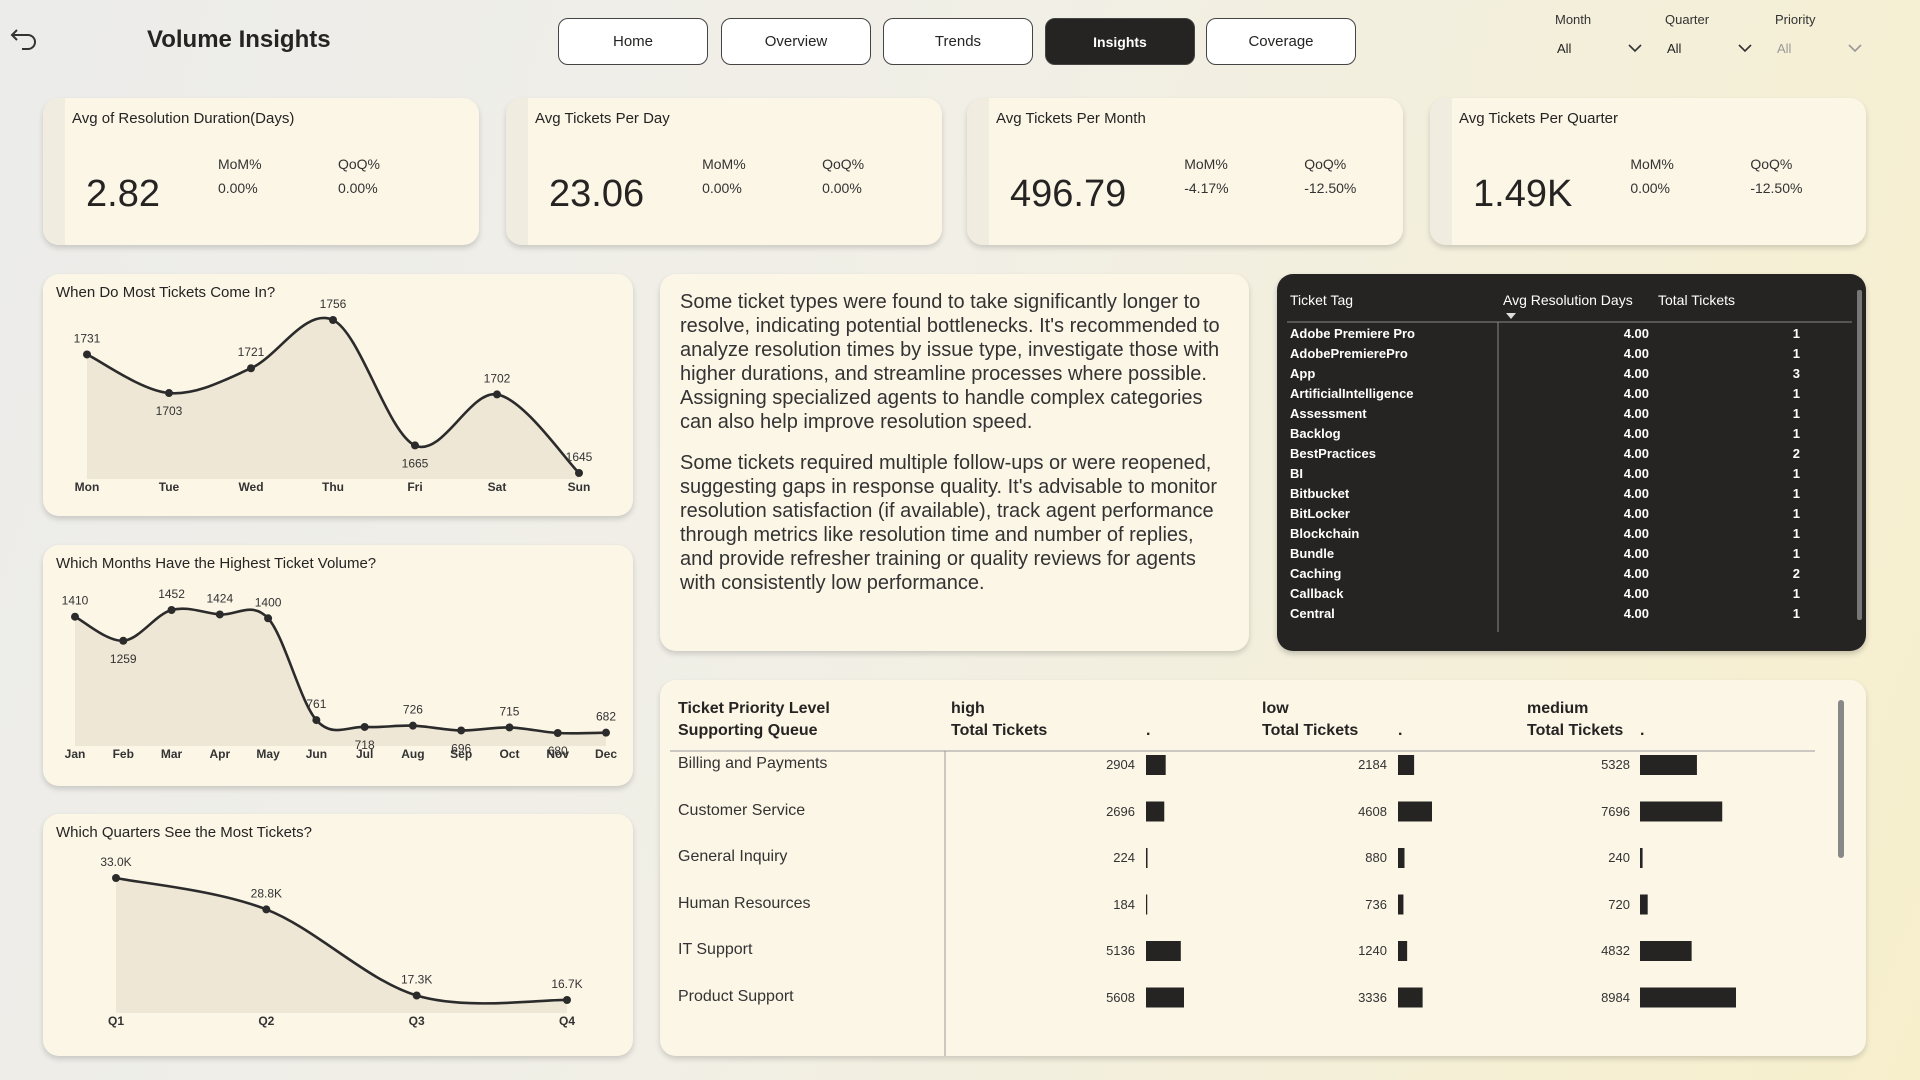 This screenshot has width=1920, height=1080. I want to click on data-label: 33.0K, so click(115, 862).